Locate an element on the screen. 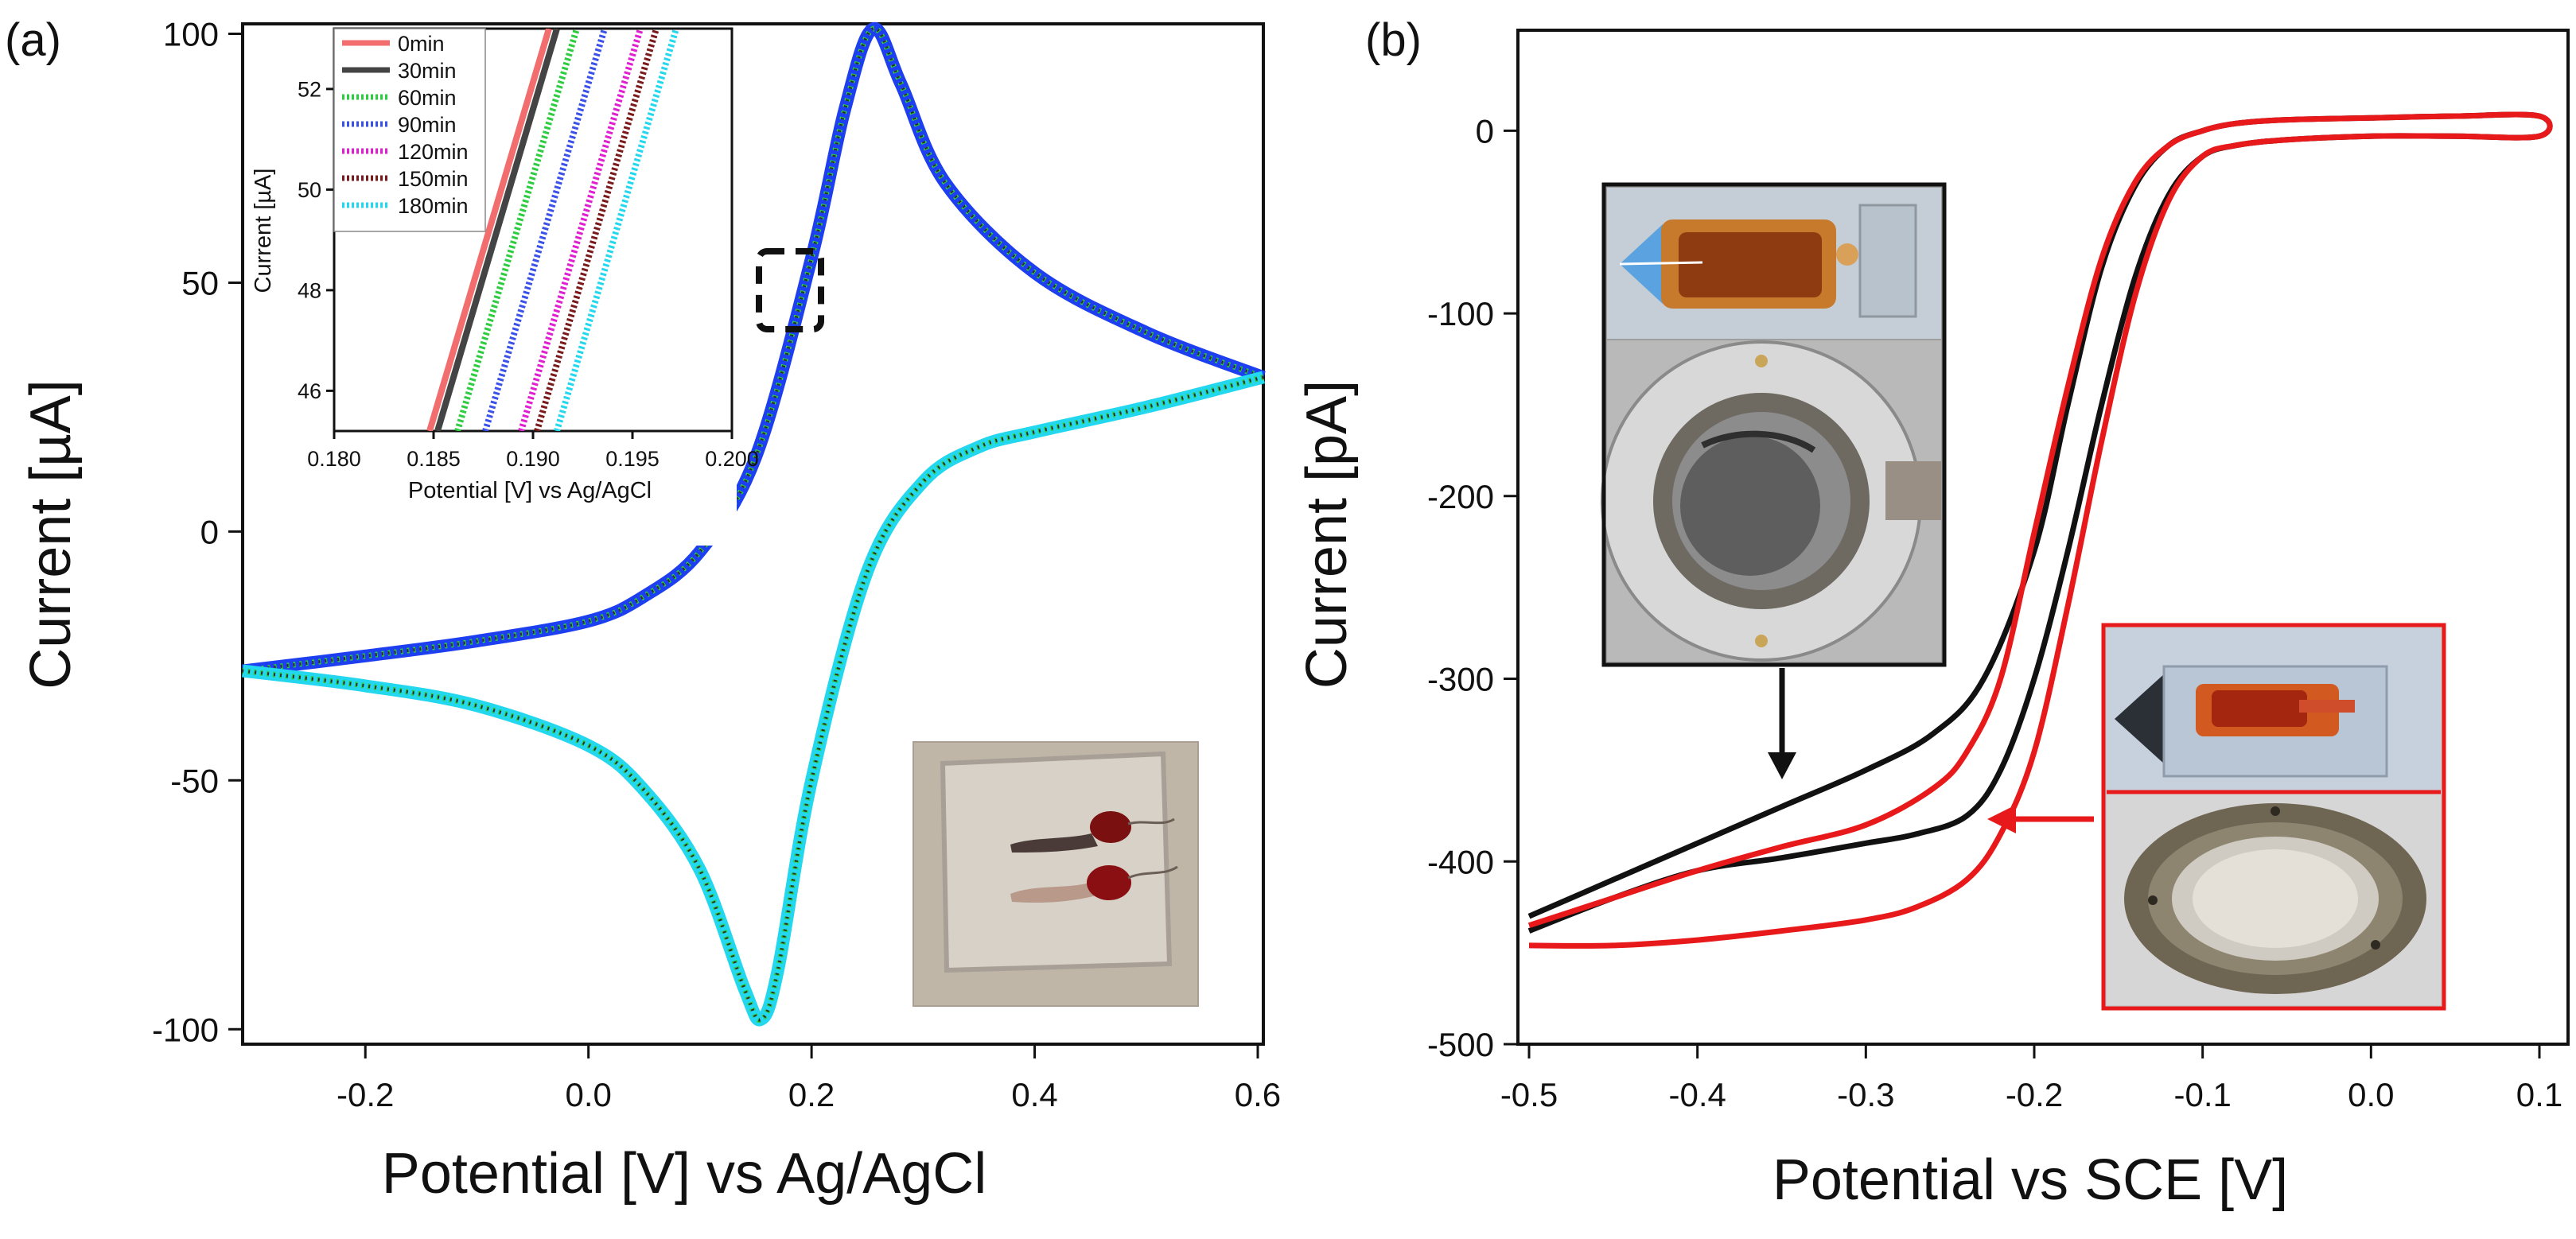 The width and height of the screenshot is (2576, 1239). inset-line-0min is located at coordinates (489, 230).